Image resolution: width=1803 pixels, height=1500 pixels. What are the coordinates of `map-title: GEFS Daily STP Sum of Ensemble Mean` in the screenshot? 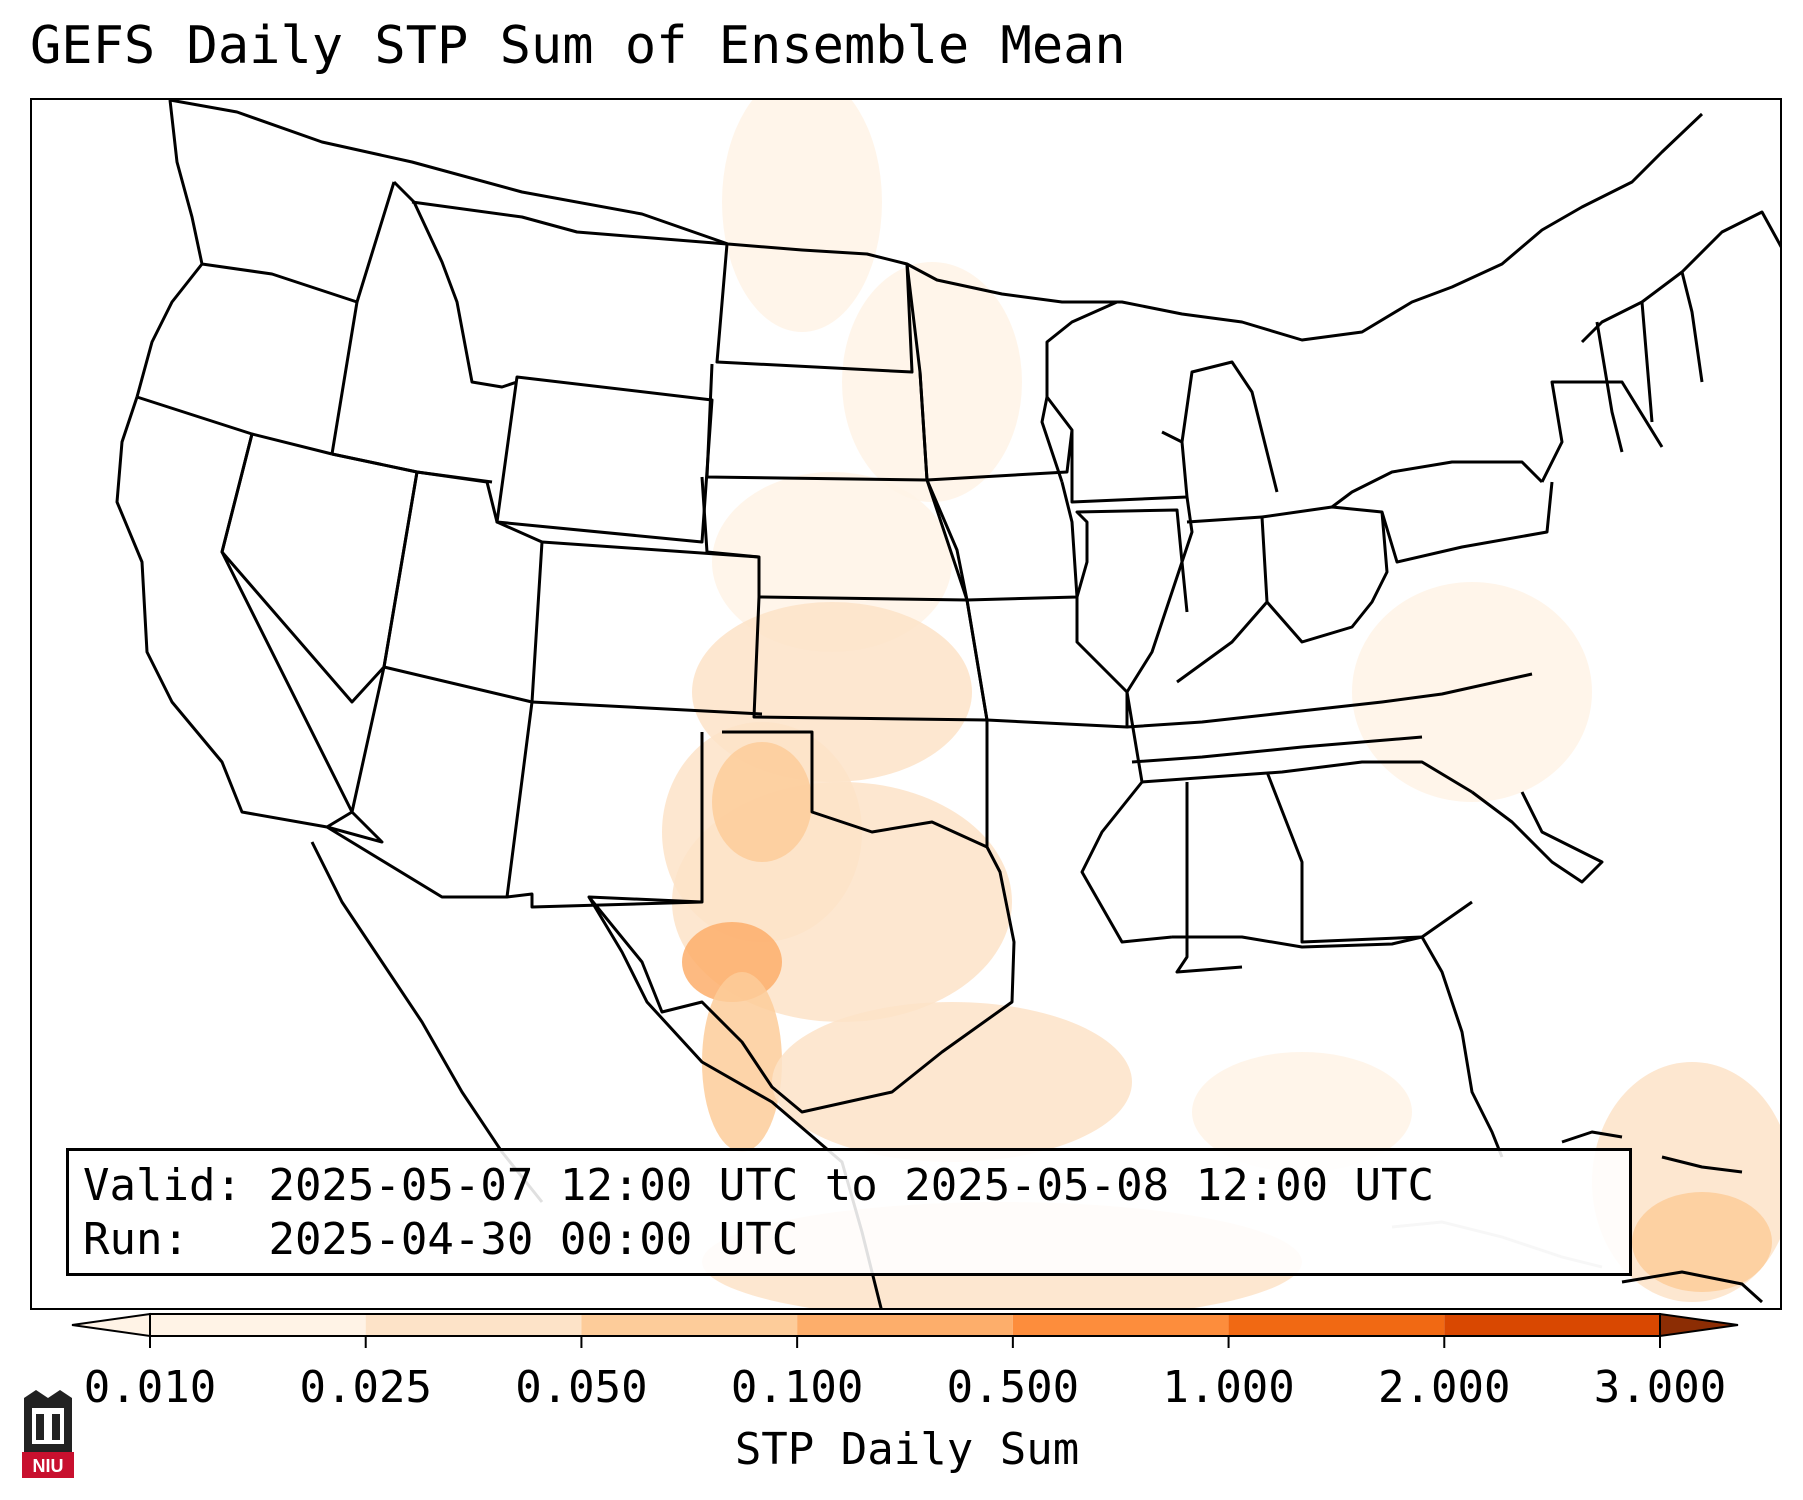 It's located at (578, 46).